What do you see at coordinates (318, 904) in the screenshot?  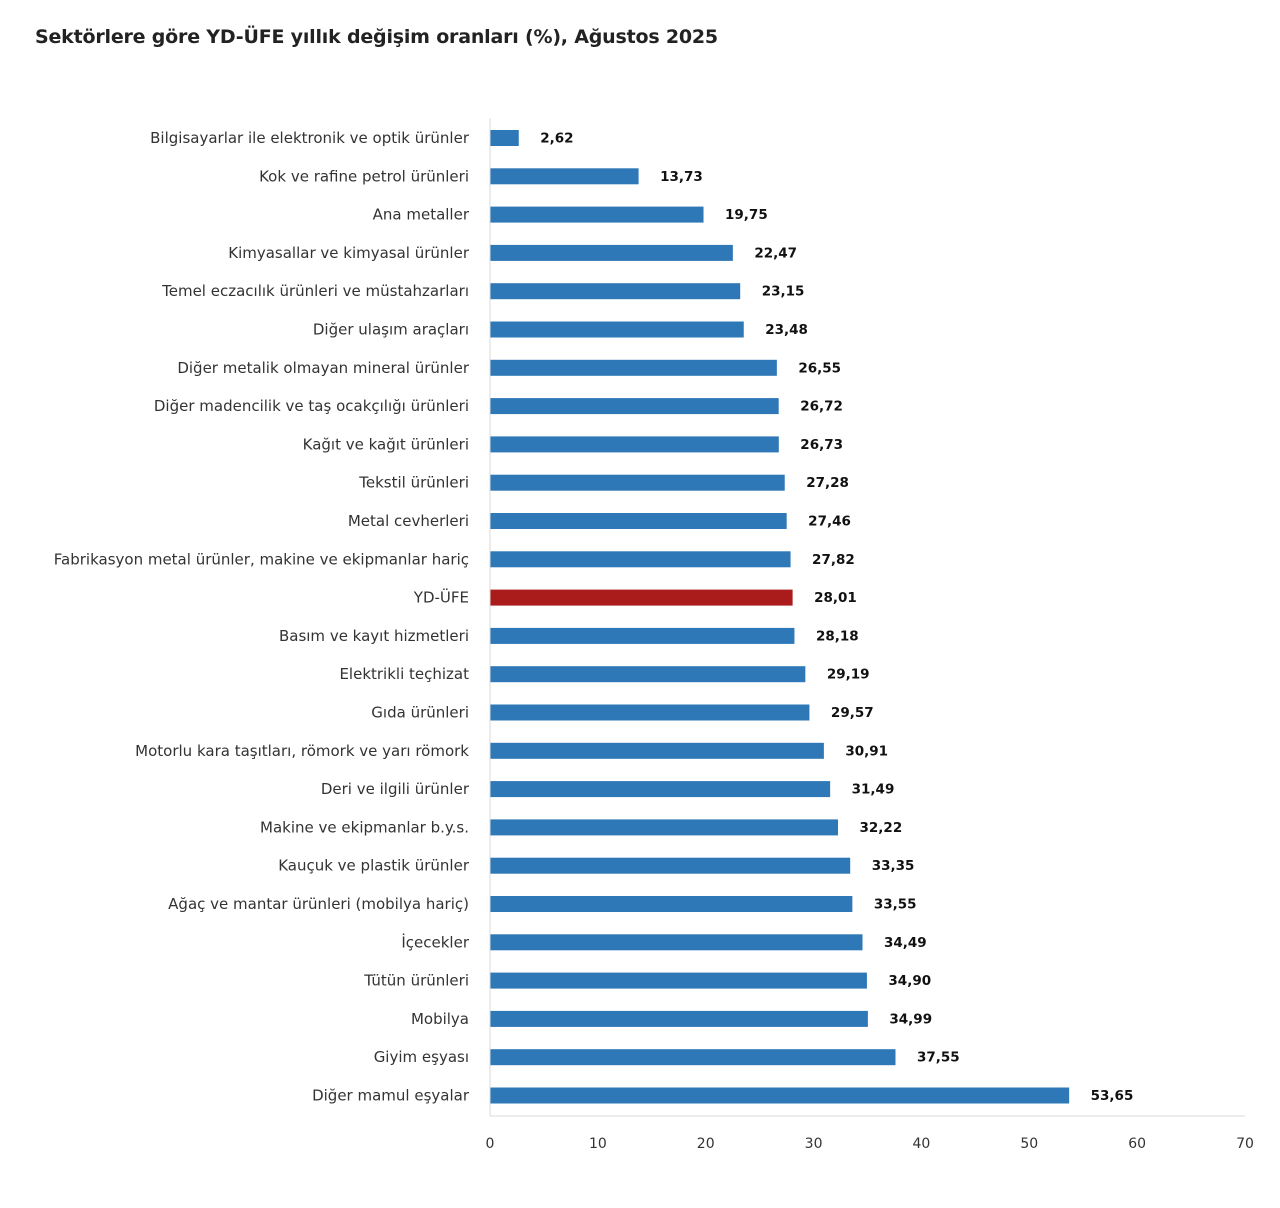 I see `category-label: Ağaç ve mantar ürünleri (mobilya hariç)` at bounding box center [318, 904].